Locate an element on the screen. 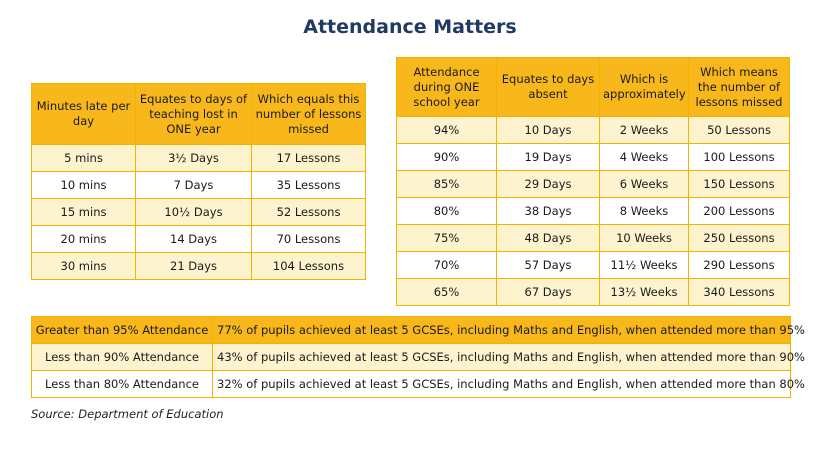 The height and width of the screenshot is (458, 820). table-cell: 67 Days is located at coordinates (548, 292).